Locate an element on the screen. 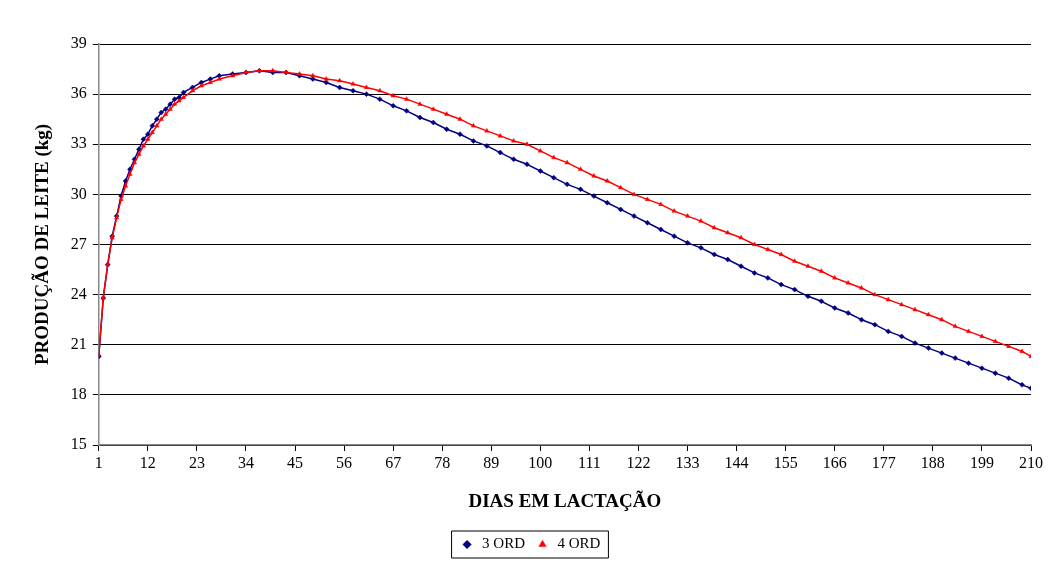 Image resolution: width=1054 pixels, height=576 pixels. x-tick-label: 12 is located at coordinates (147, 462).